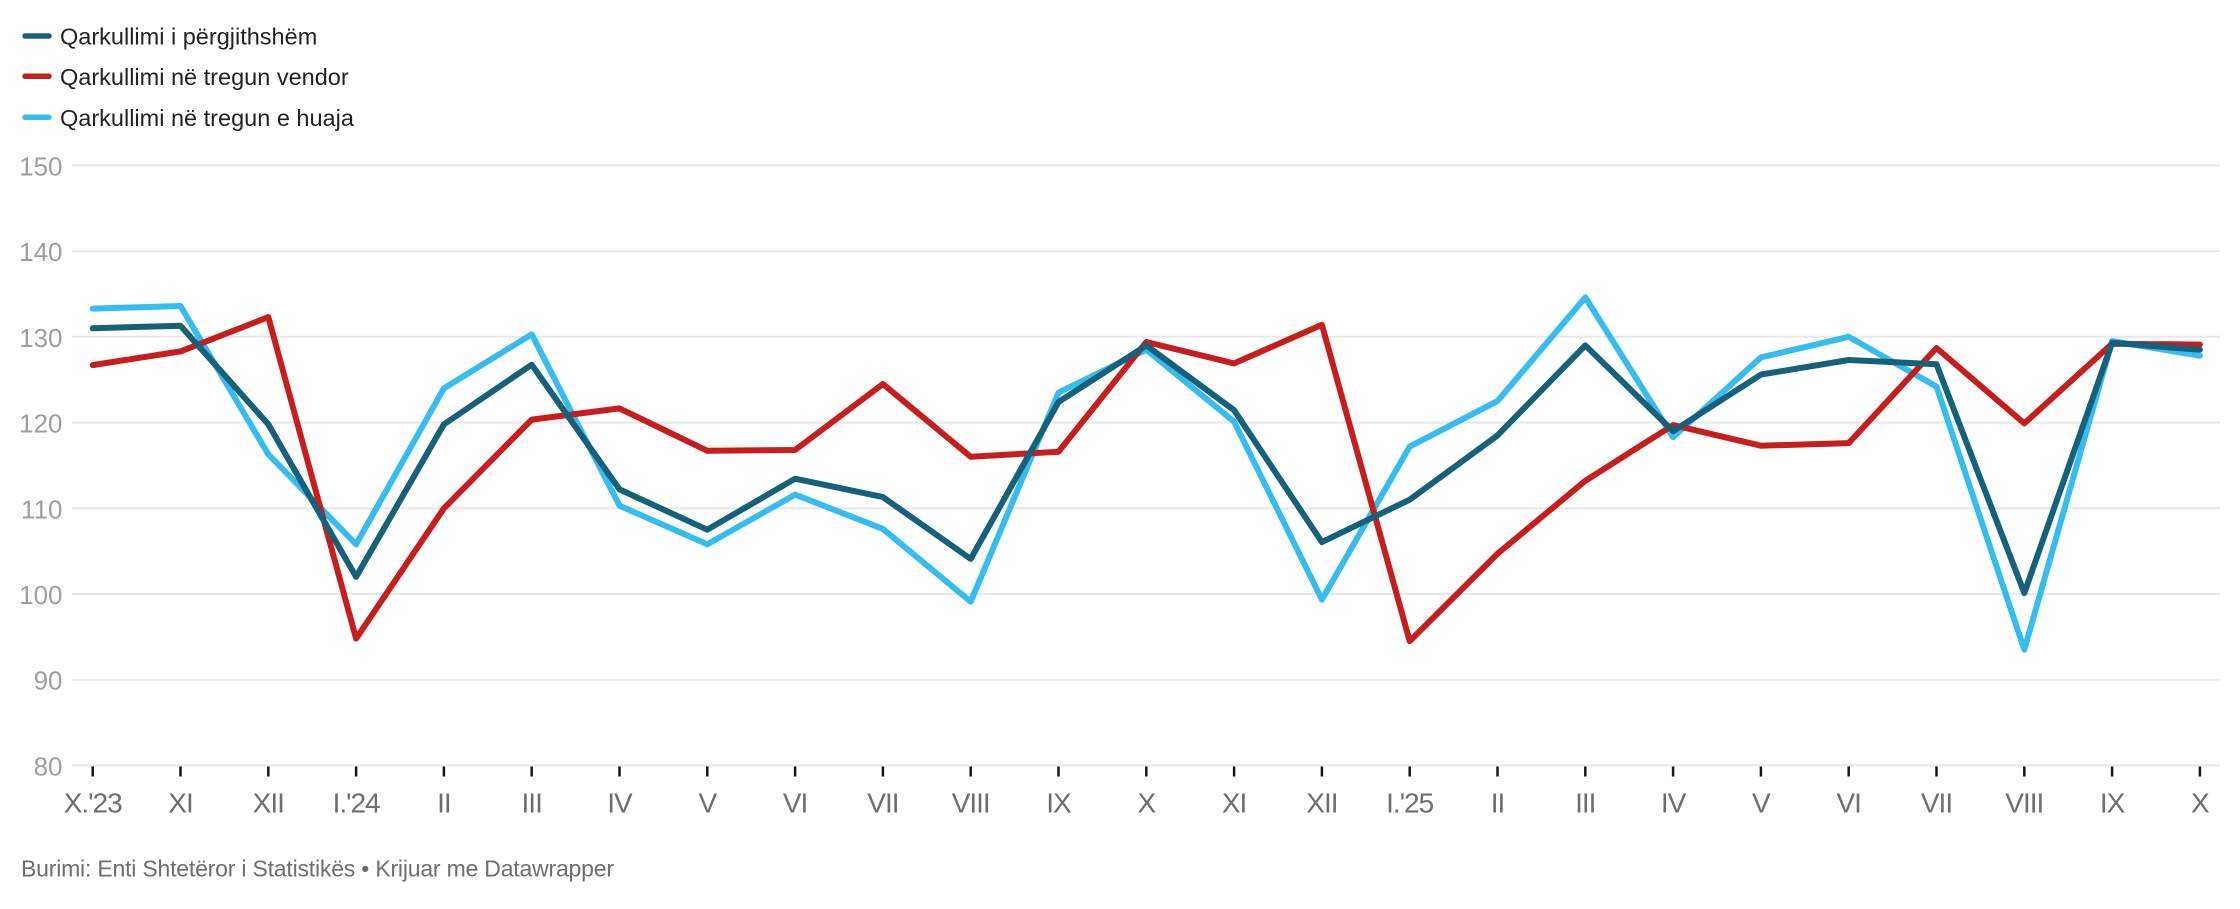 This screenshot has width=2240, height=909. I want to click on svg-text: 90, so click(48, 681).